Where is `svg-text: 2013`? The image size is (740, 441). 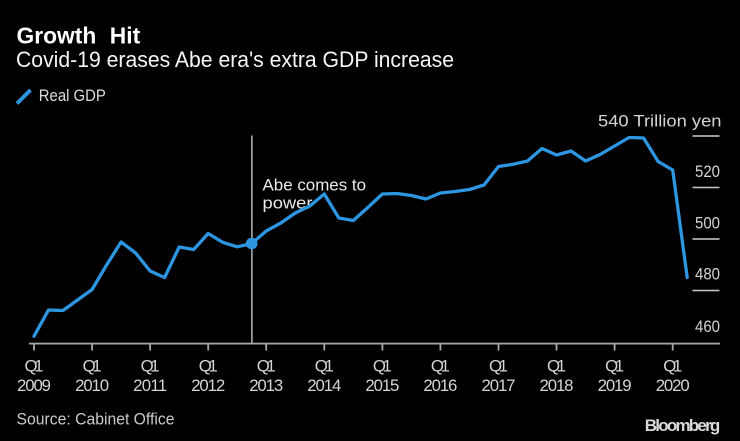 svg-text: 2013 is located at coordinates (266, 385).